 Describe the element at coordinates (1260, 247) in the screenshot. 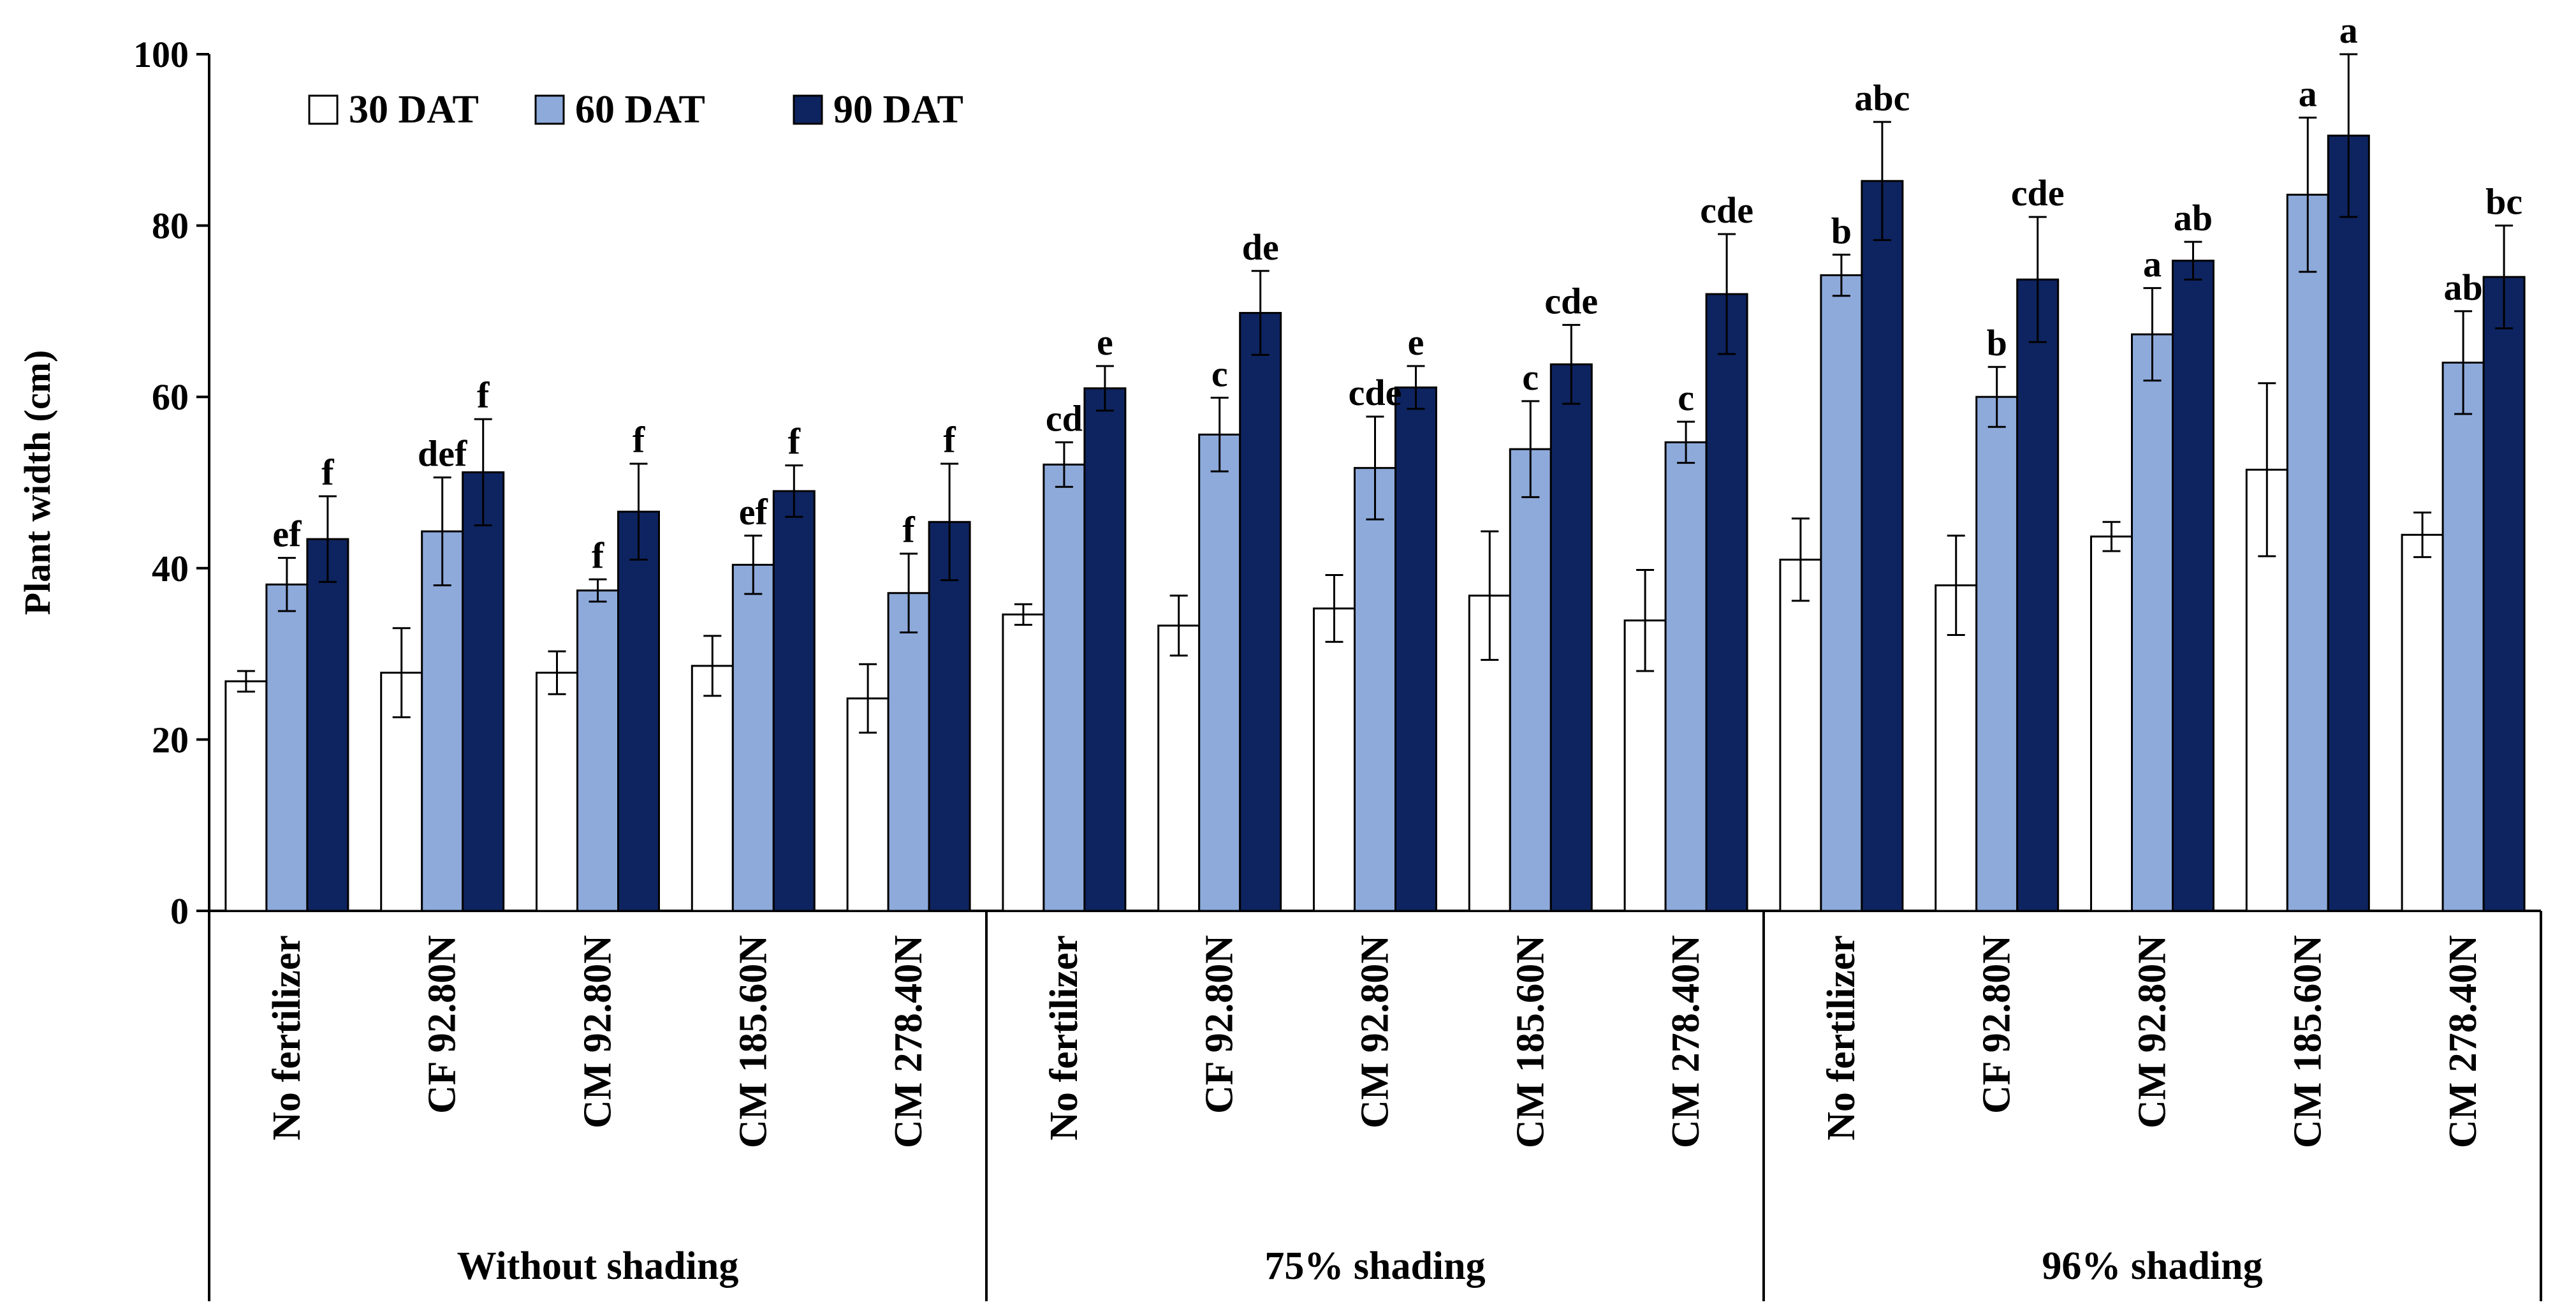

I see `significance-label-90-dat-6: de` at that location.